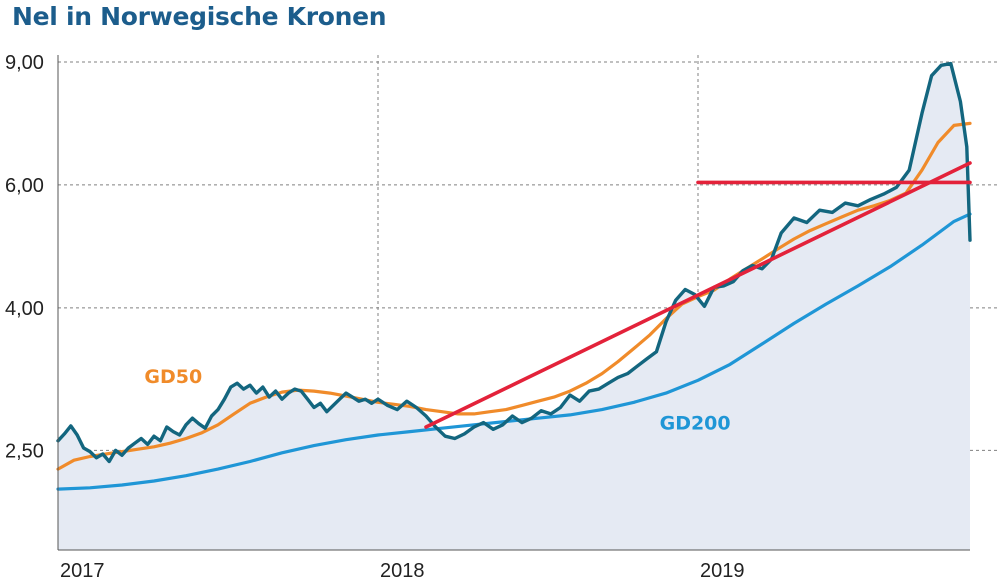 Image resolution: width=1000 pixels, height=582 pixels. What do you see at coordinates (173, 377) in the screenshot?
I see `series-label-gd50: GD50` at bounding box center [173, 377].